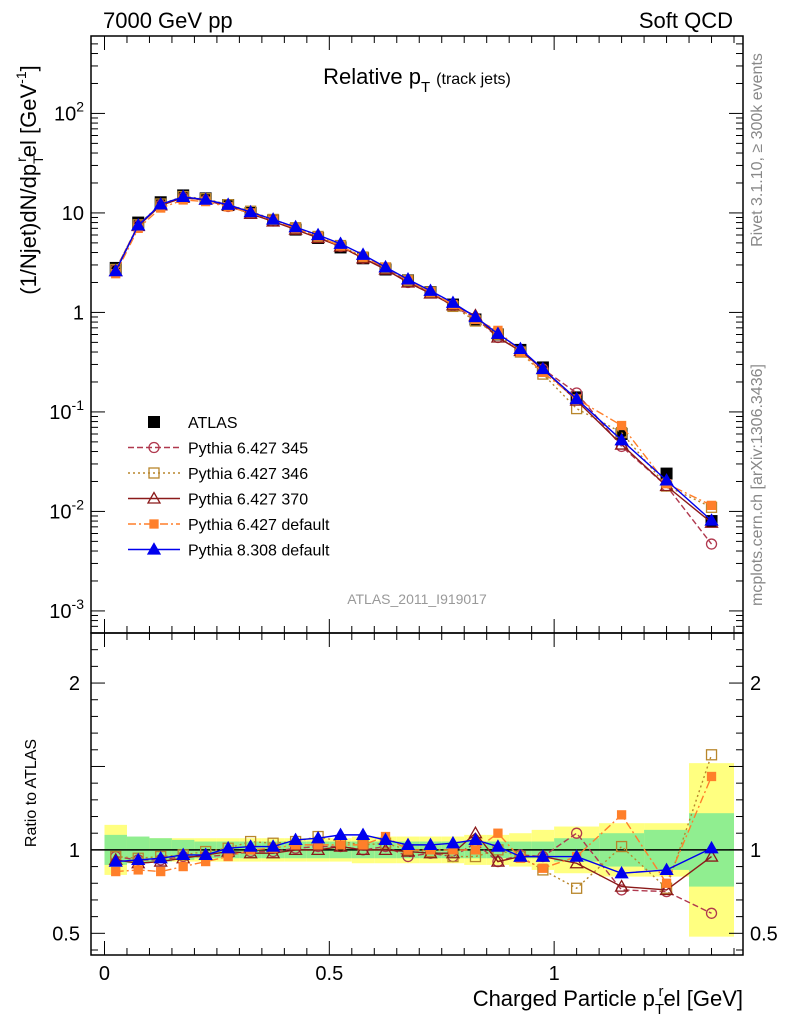  What do you see at coordinates (661, 991) in the screenshot?
I see `x-axis-label-superscript: r` at bounding box center [661, 991].